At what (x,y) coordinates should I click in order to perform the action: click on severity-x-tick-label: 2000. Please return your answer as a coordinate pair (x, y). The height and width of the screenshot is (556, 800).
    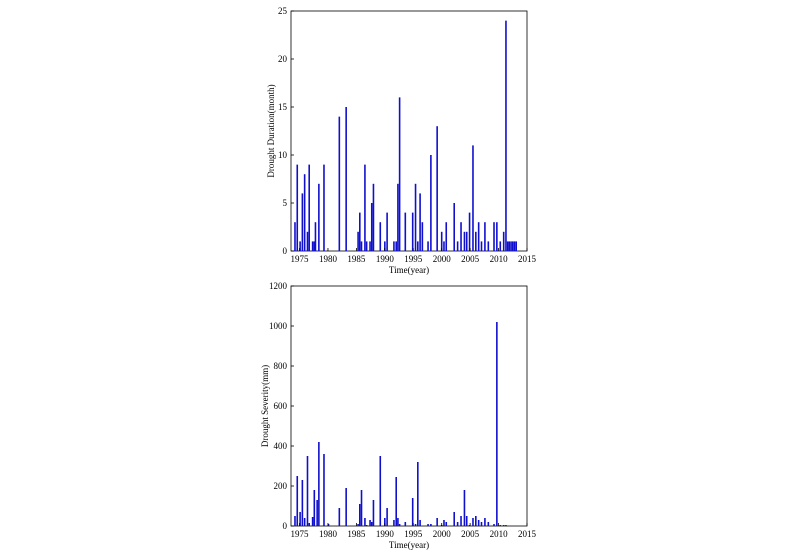
    Looking at the image, I should click on (442, 534).